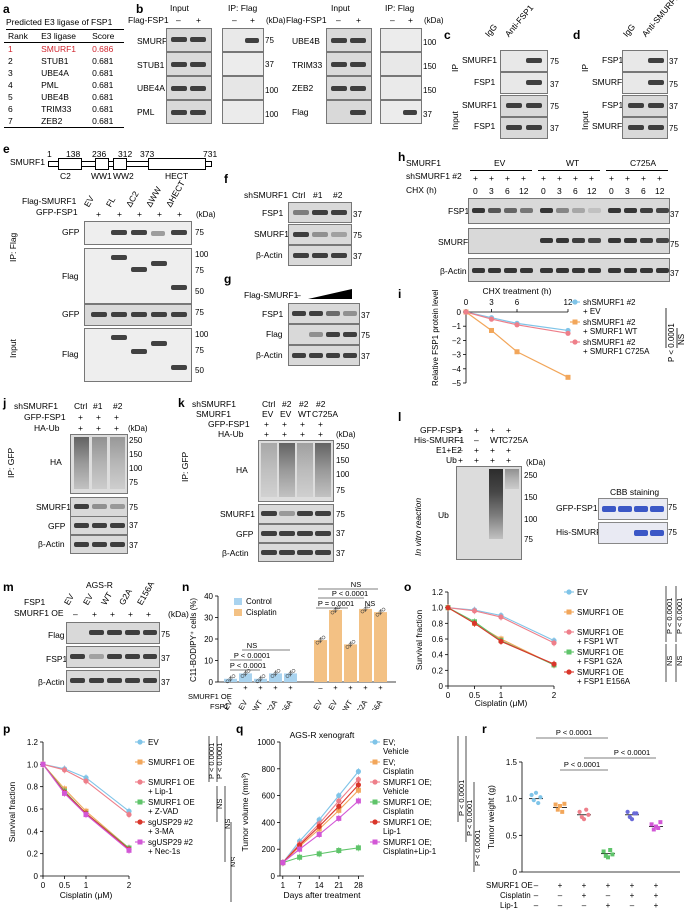 Image resolution: width=685 pixels, height=913 pixels. Describe the element at coordinates (245, 534) in the screenshot. I see `blot-label: GFP` at that location.